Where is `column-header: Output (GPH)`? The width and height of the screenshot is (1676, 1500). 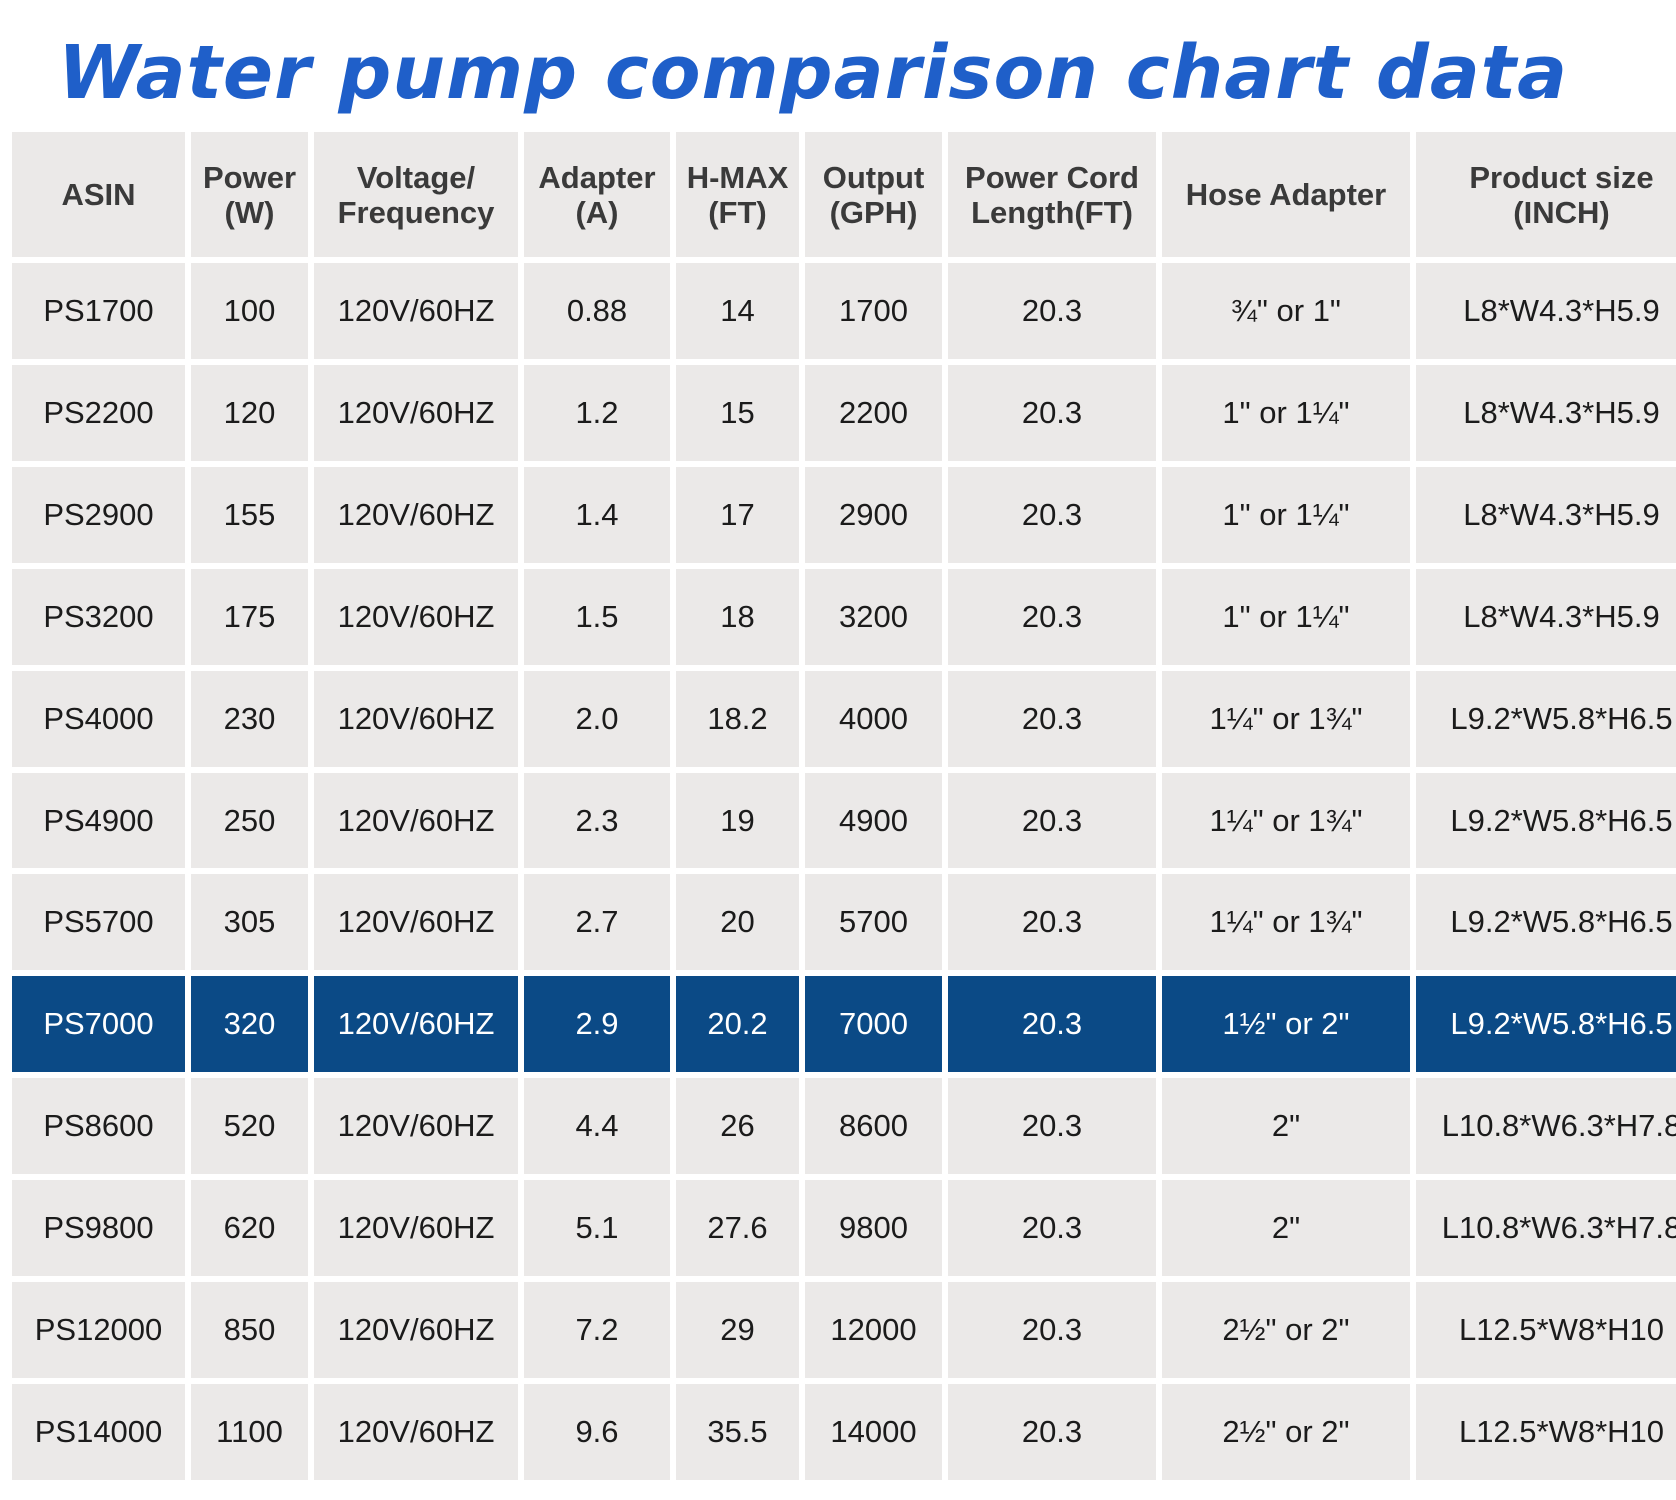 column-header: Output (GPH) is located at coordinates (873, 194).